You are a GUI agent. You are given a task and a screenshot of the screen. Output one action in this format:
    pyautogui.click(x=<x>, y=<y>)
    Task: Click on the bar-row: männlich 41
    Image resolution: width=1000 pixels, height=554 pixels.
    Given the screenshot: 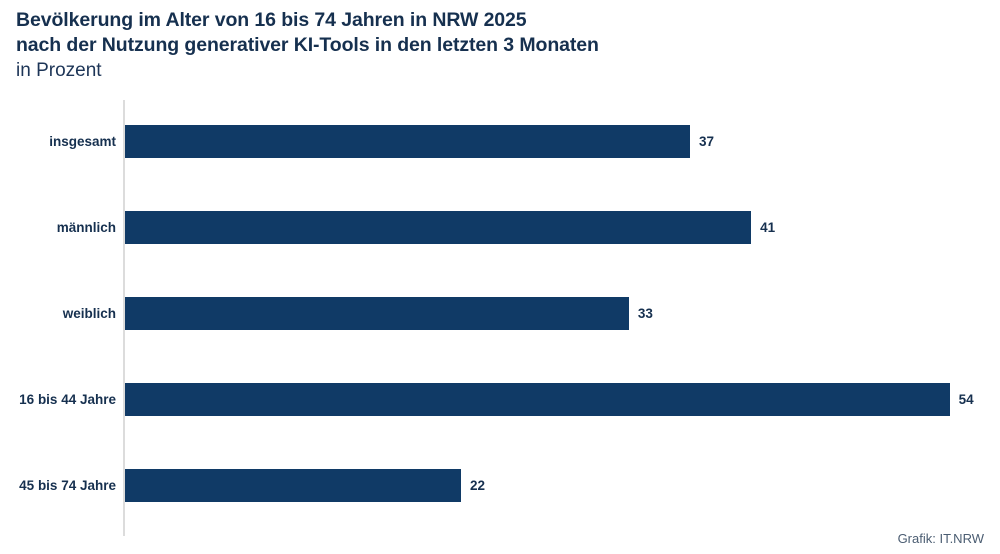 What is the action you would take?
    pyautogui.click(x=500, y=227)
    